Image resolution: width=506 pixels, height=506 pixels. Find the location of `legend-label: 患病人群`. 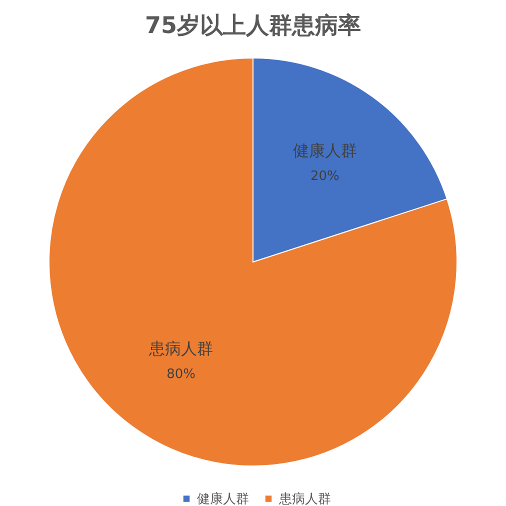

legend-label: 患病人群 is located at coordinates (304, 499).